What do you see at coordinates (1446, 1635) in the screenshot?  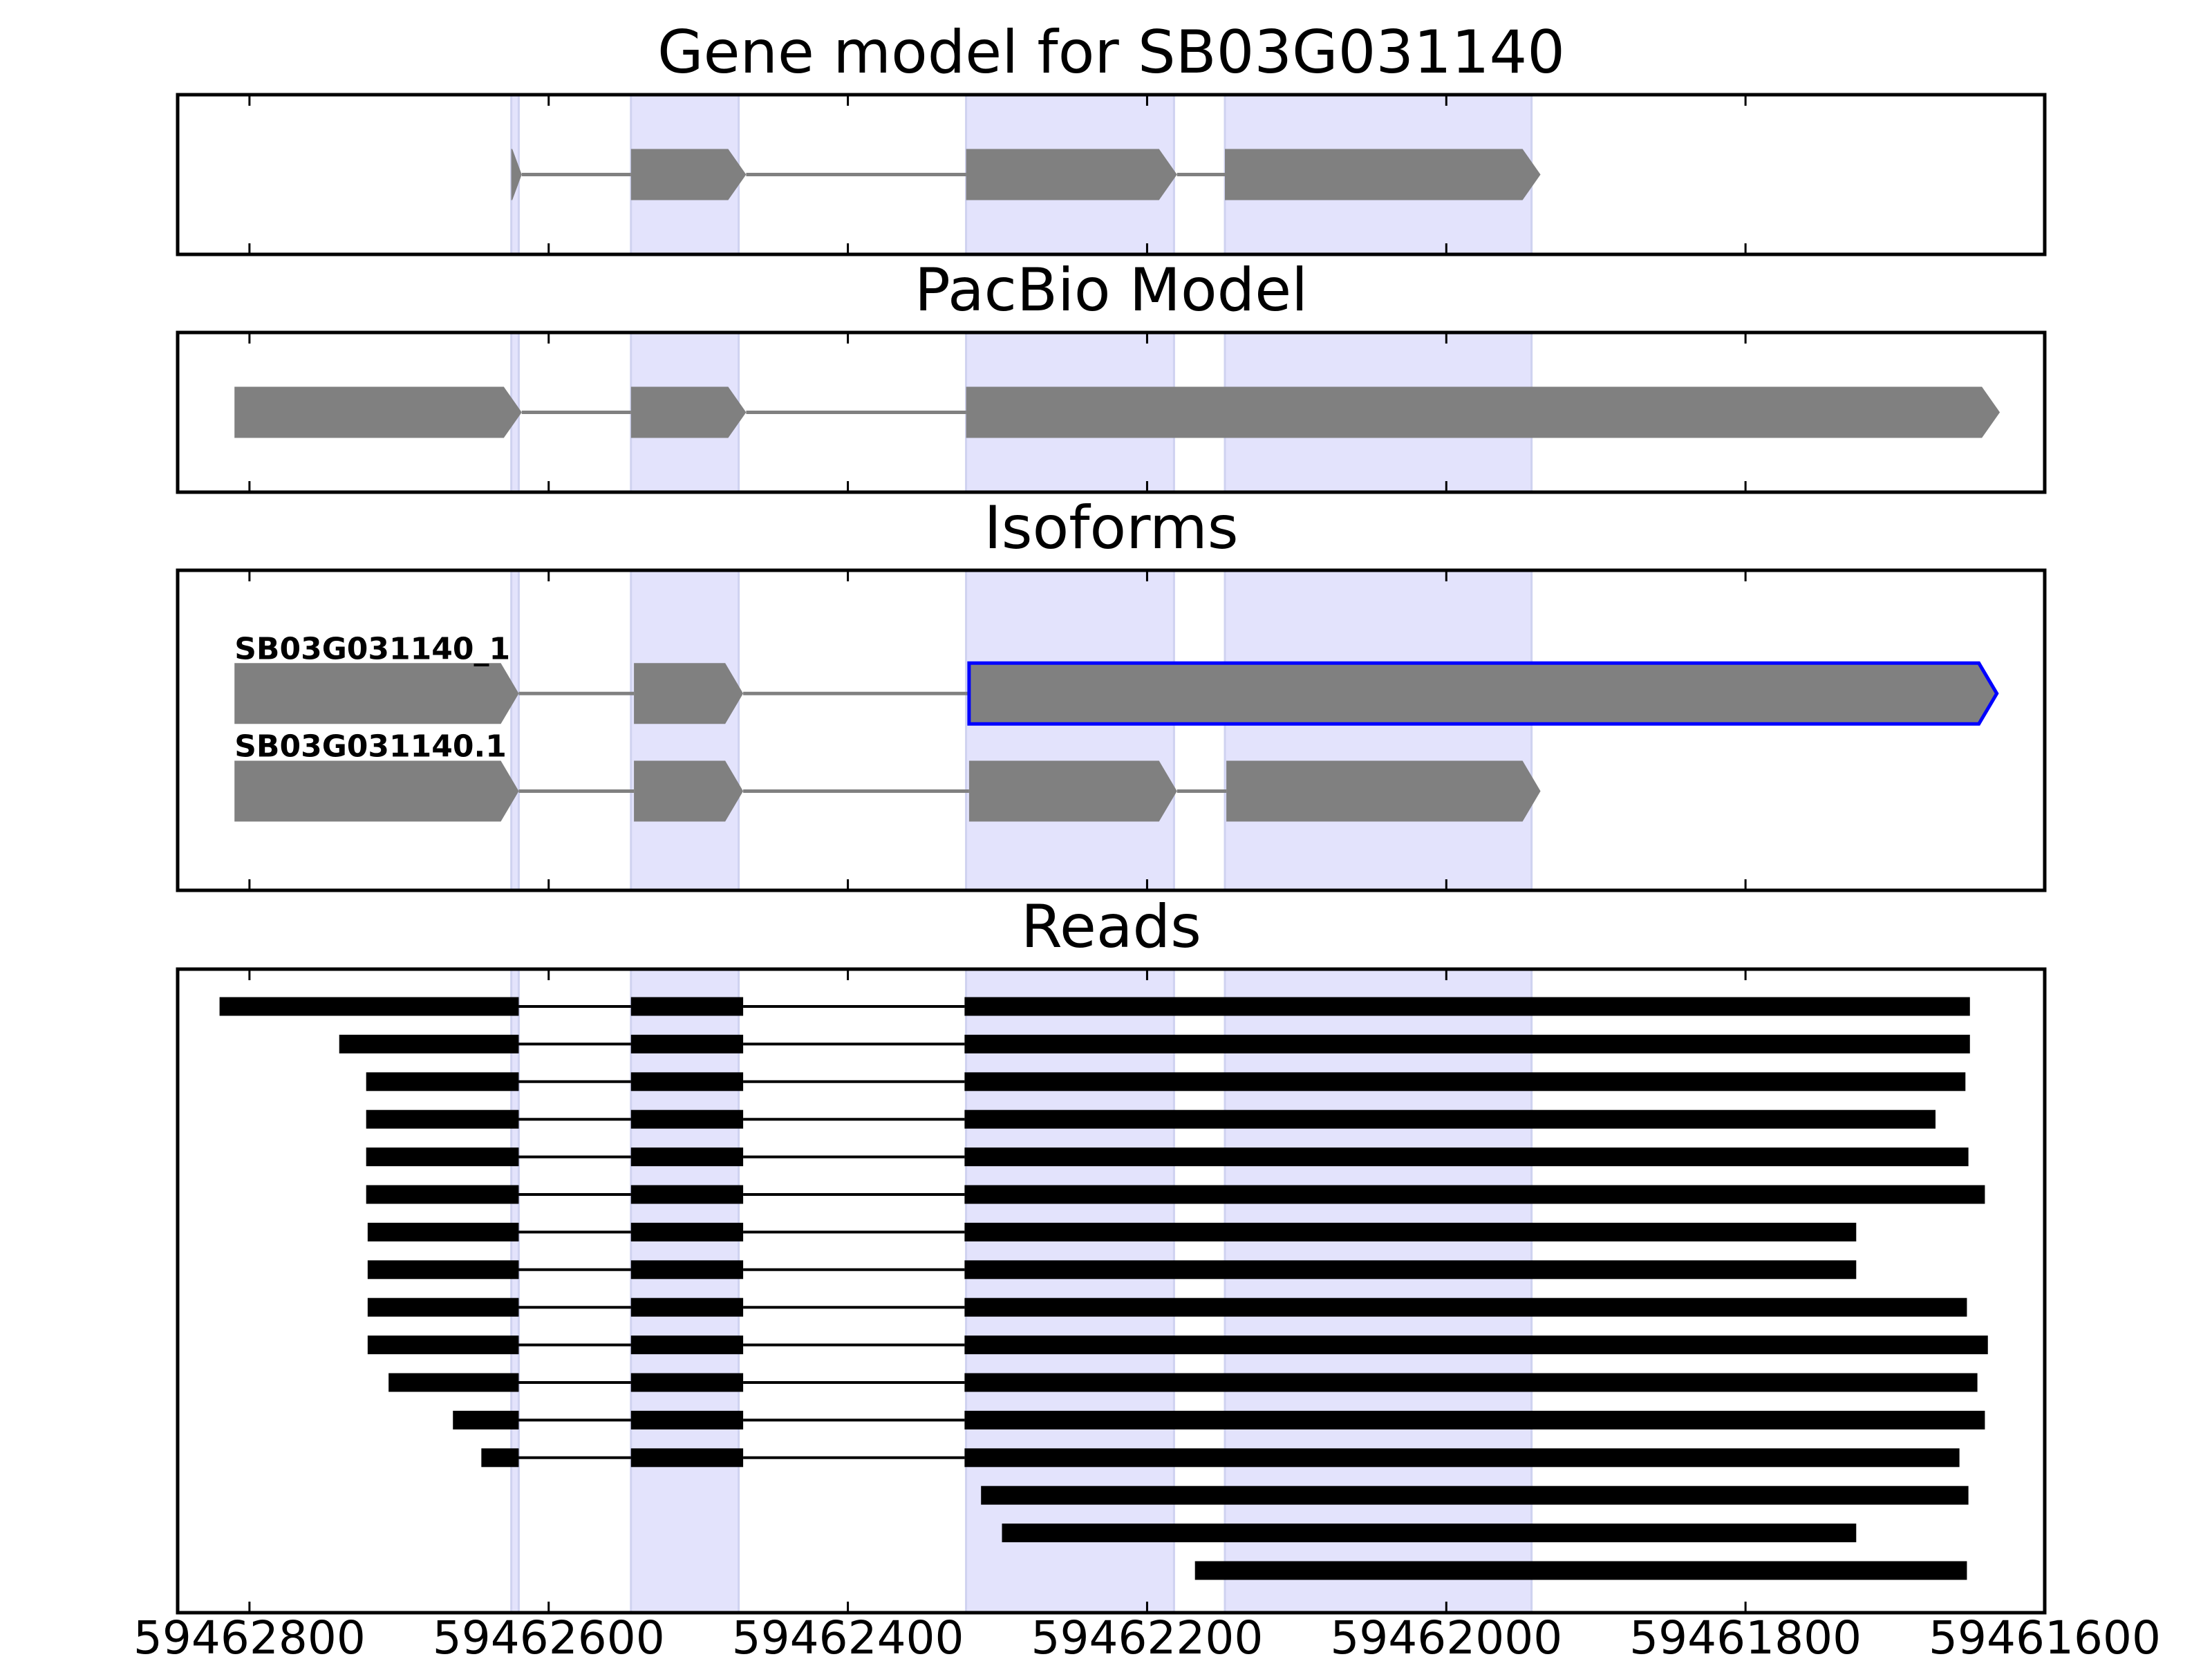 I see `x-tick-label-5: 59462000` at bounding box center [1446, 1635].